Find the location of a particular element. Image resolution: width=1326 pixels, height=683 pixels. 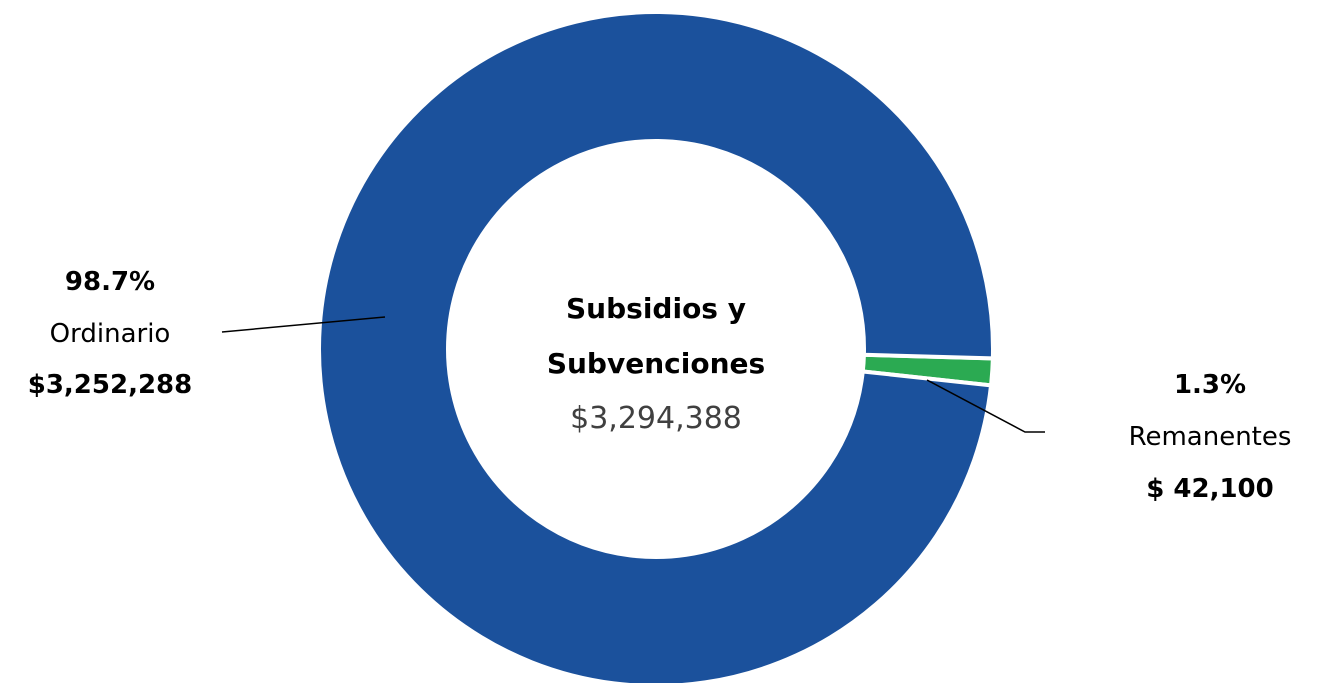

slice-label-amount-remanentes: $ 42,100 is located at coordinates (1209, 489).